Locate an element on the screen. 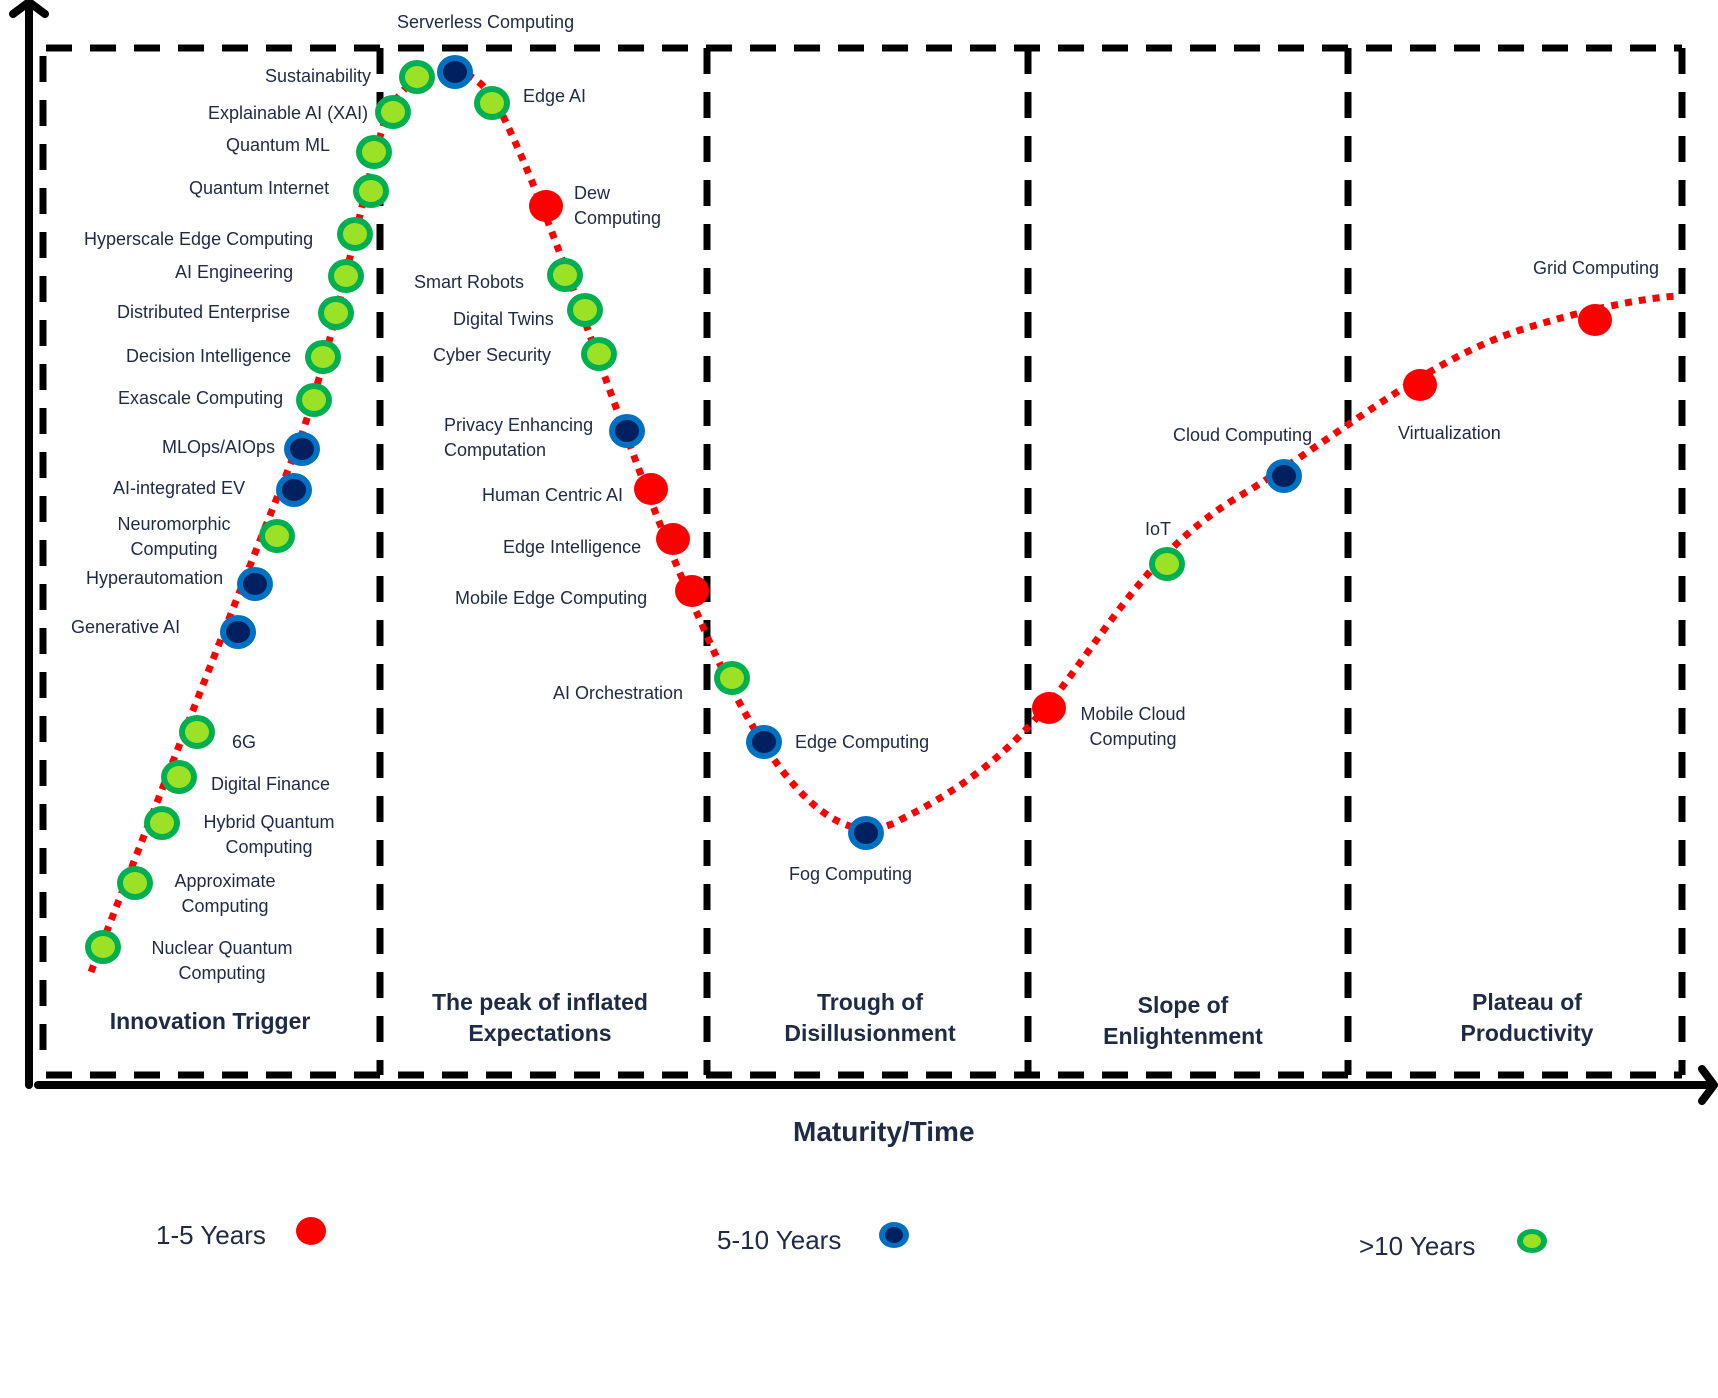 The width and height of the screenshot is (1718, 1398). point-label-mobile-edge-computing: Mobile Edge Computing is located at coordinates (551, 598).